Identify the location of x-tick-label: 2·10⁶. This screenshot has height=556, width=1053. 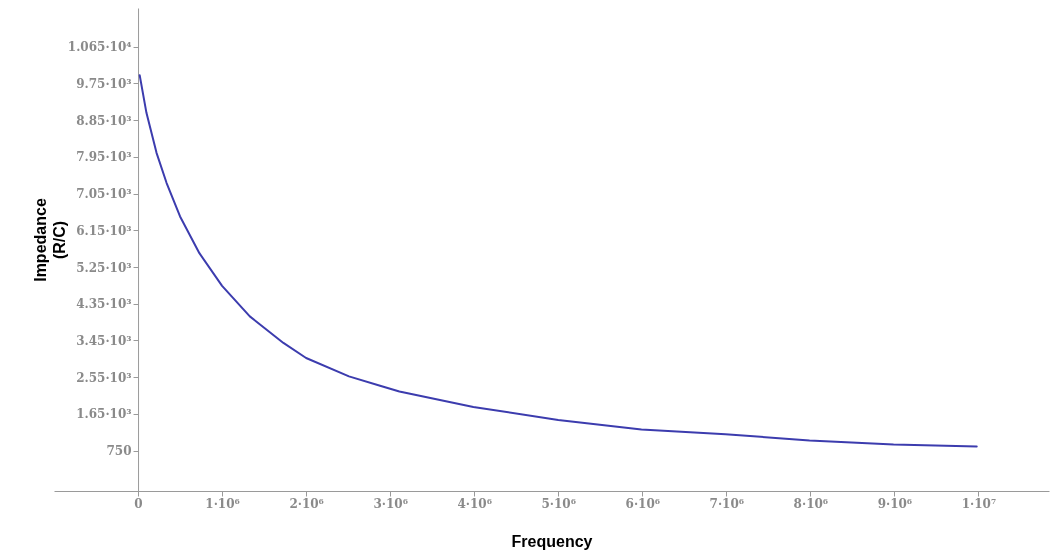
(306, 503).